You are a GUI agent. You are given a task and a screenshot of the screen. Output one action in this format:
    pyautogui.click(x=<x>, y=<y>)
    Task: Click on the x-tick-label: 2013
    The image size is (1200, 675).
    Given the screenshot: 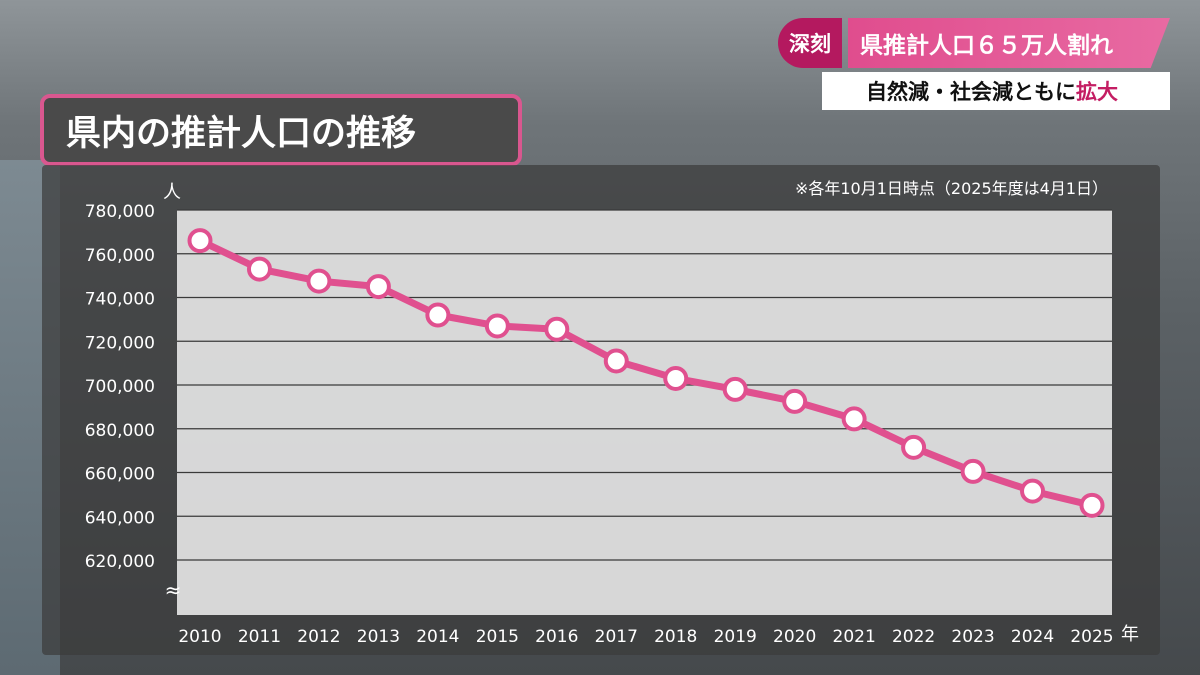 What is the action you would take?
    pyautogui.click(x=378, y=637)
    